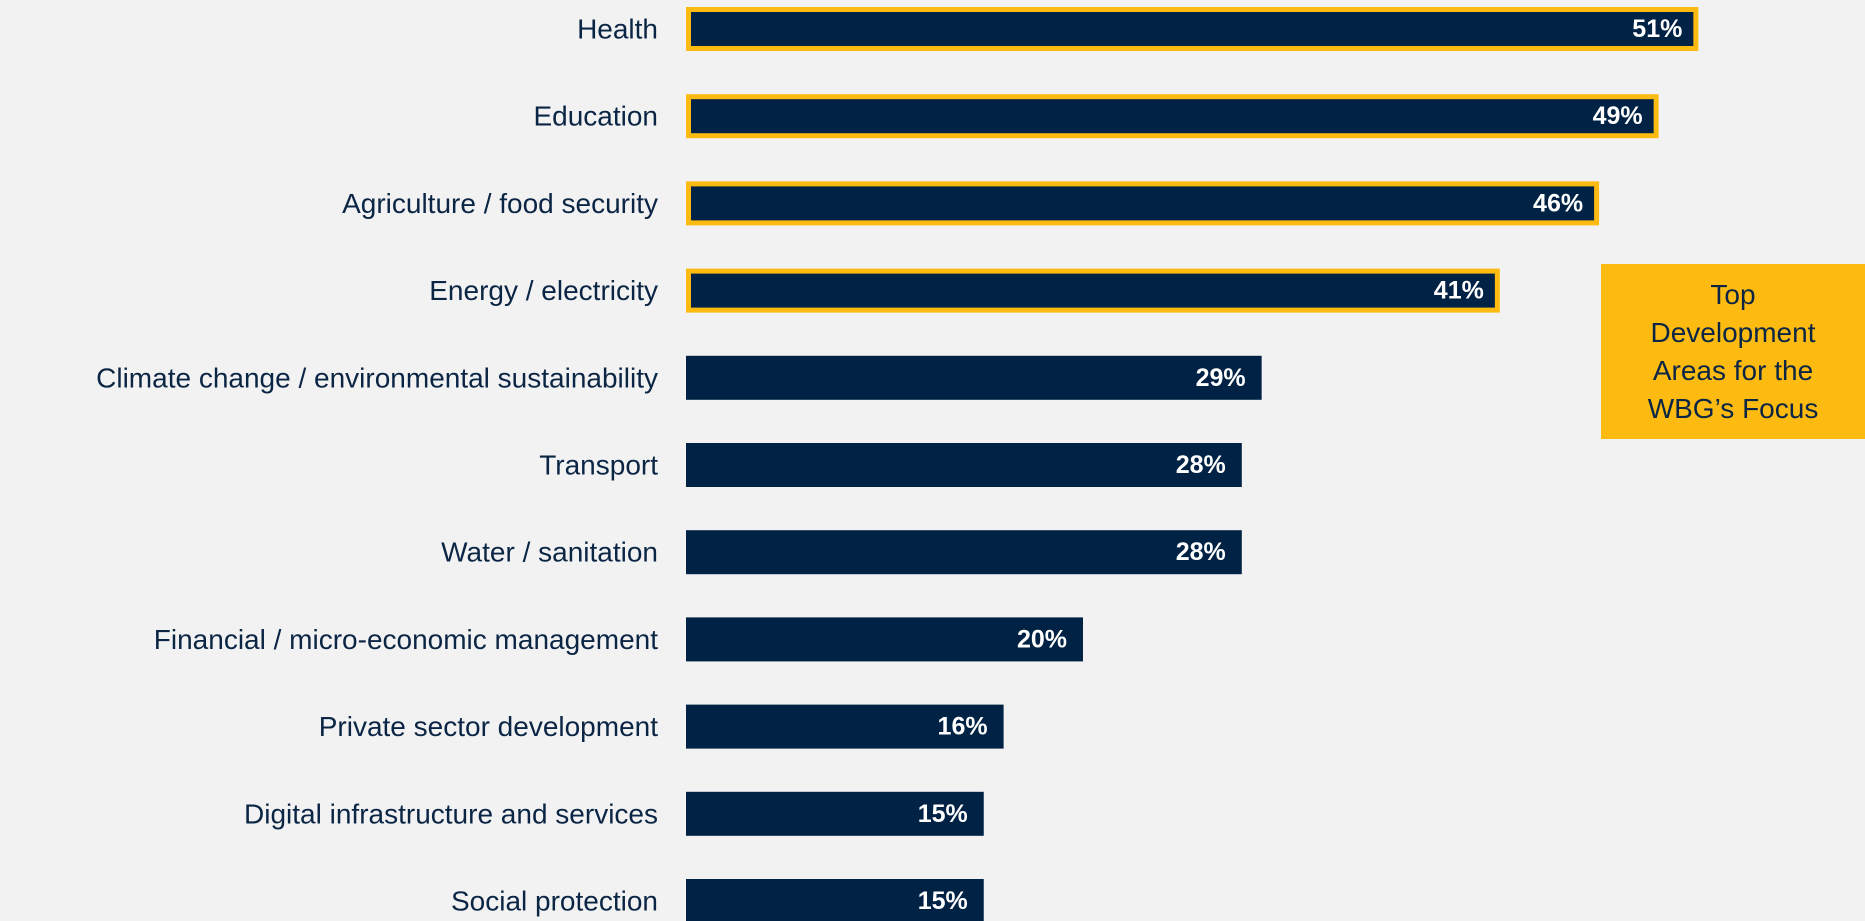 The width and height of the screenshot is (1865, 921). Describe the element at coordinates (617, 29) in the screenshot. I see `category-label: Health` at that location.